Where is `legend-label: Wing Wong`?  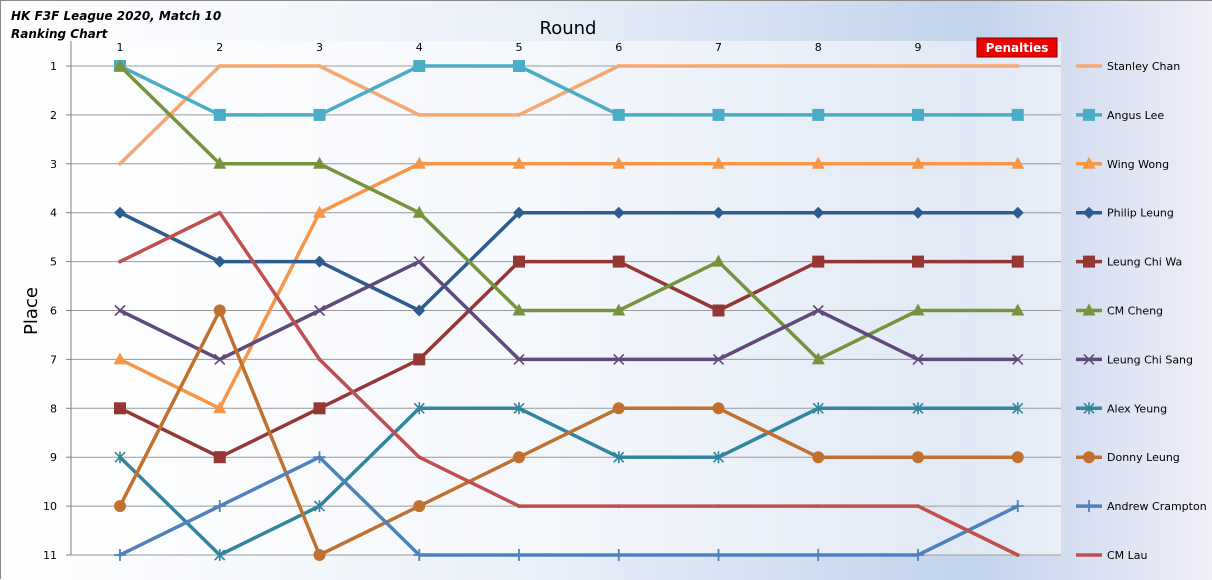 legend-label: Wing Wong is located at coordinates (1138, 164).